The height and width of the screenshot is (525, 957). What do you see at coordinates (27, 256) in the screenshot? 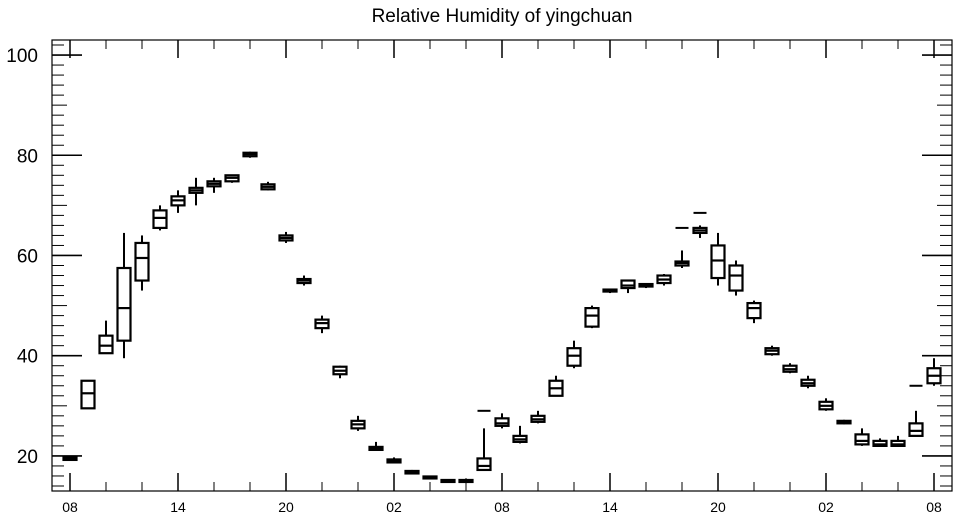
I see `y-tick-label: 60` at bounding box center [27, 256].